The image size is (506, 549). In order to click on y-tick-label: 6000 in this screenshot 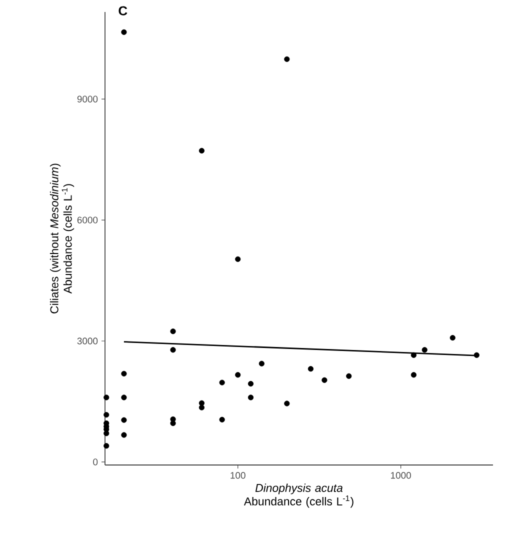, I will do `click(87, 220)`.